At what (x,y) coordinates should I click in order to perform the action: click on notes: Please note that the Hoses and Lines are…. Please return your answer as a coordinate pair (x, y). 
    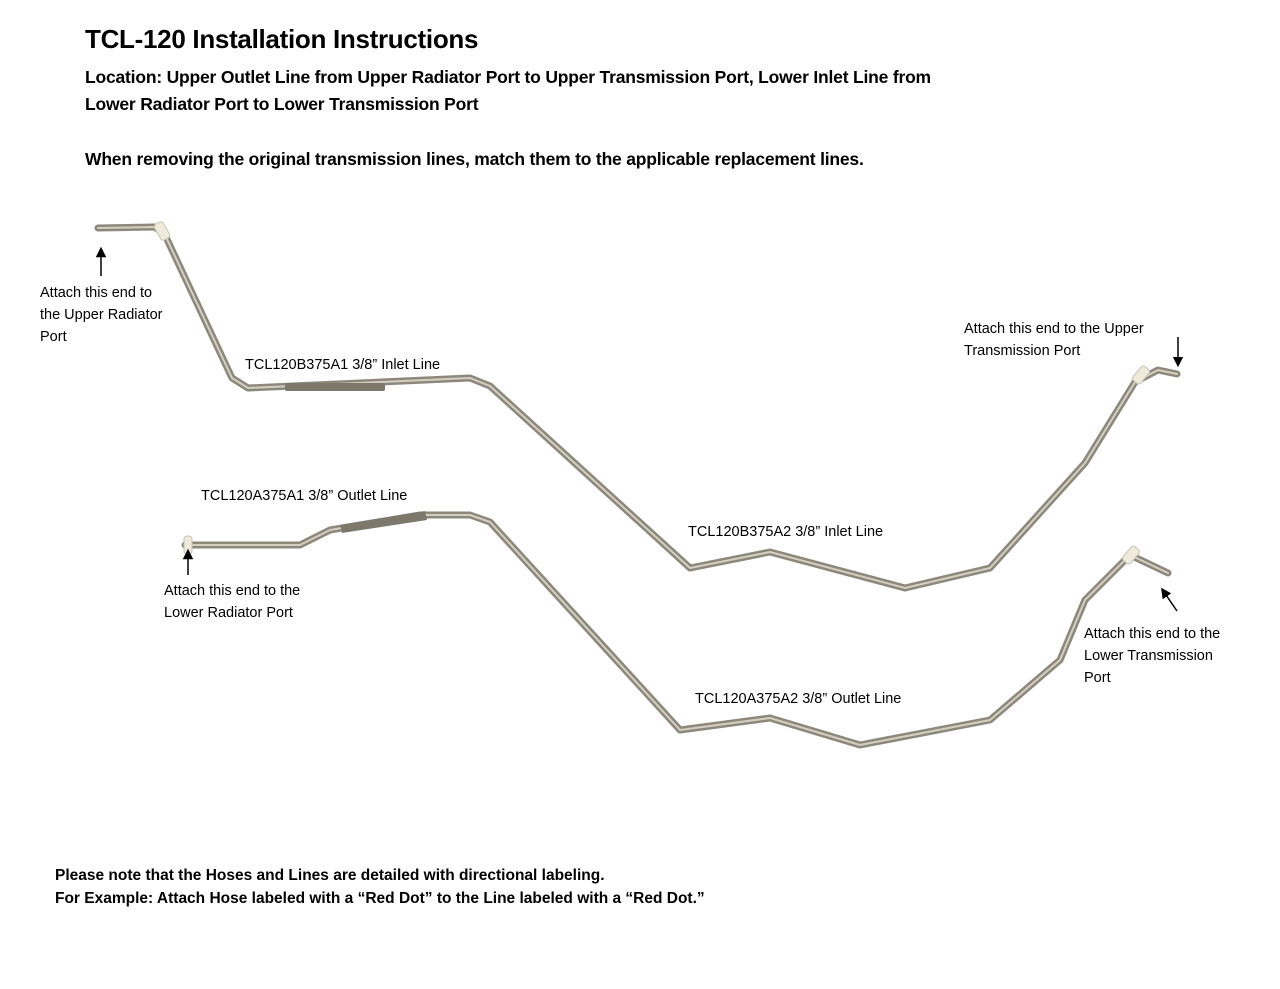
    Looking at the image, I should click on (380, 887).